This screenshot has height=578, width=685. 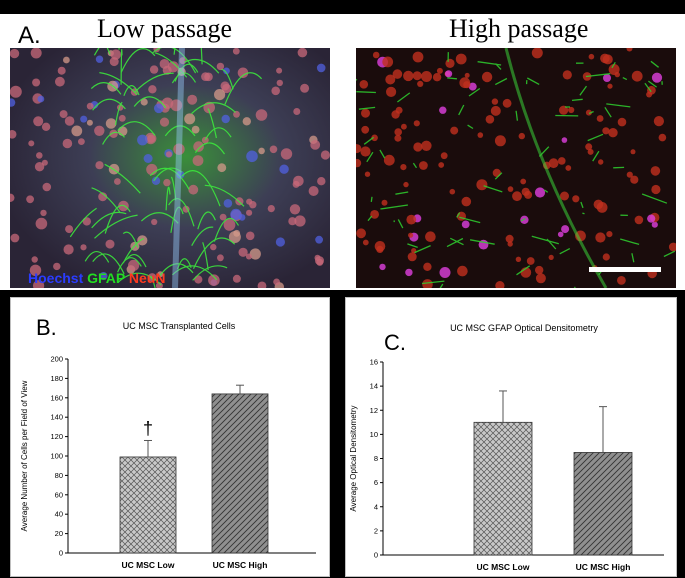 I want to click on x-tick-label: UC MSC Low, so click(x=503, y=567).